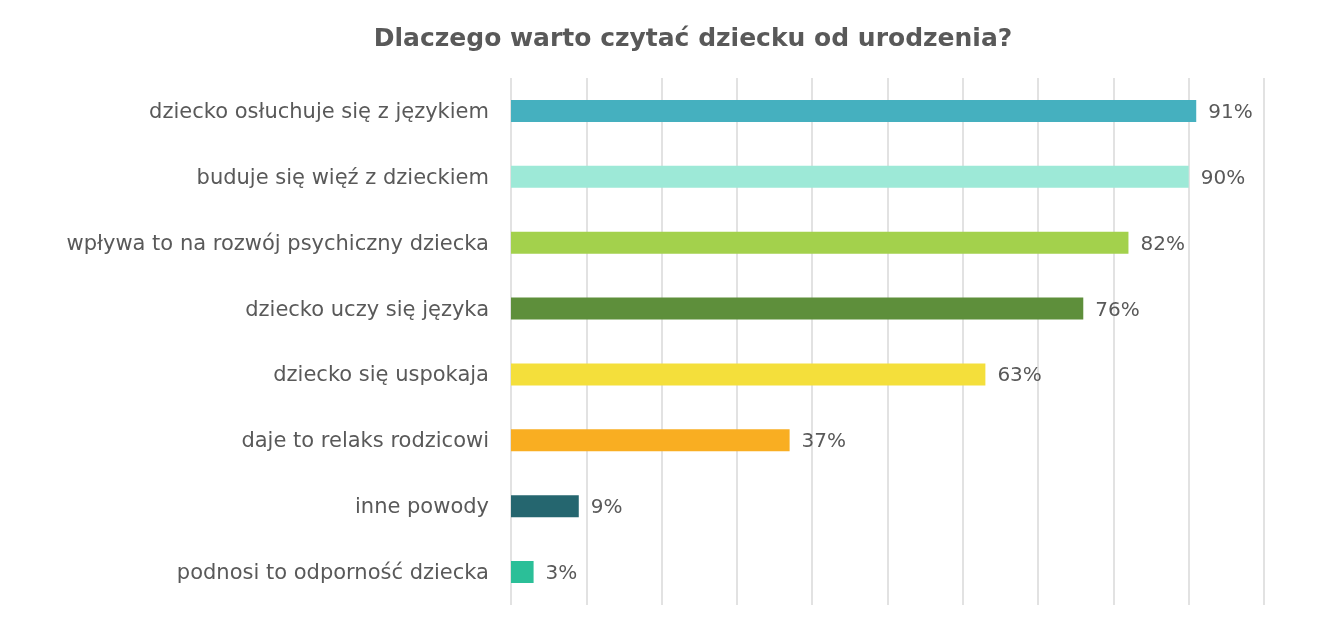 Image resolution: width=1332 pixels, height=623 pixels. Describe the element at coordinates (824, 440) in the screenshot. I see `data-label: 37%` at that location.